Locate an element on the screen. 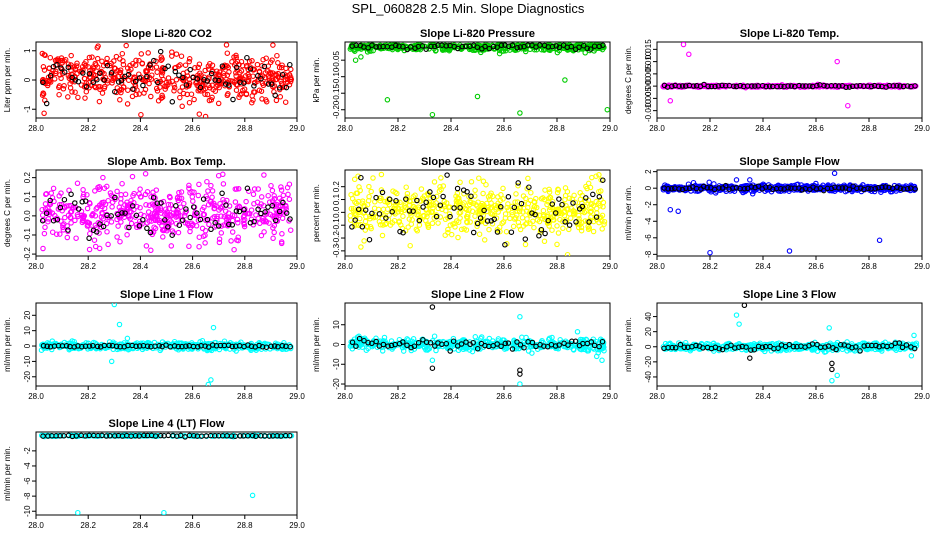 The image size is (936, 540). y-tick-label: 0.0 is located at coordinates (27, 216).